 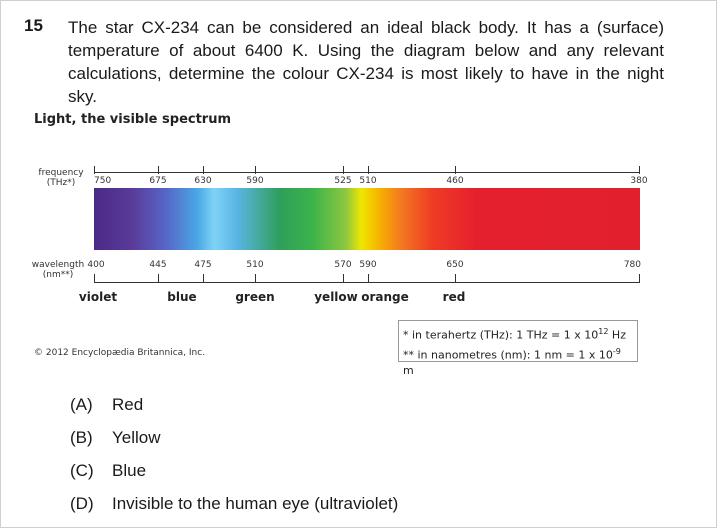 I want to click on wavelength-tick-label: 475, so click(x=203, y=265).